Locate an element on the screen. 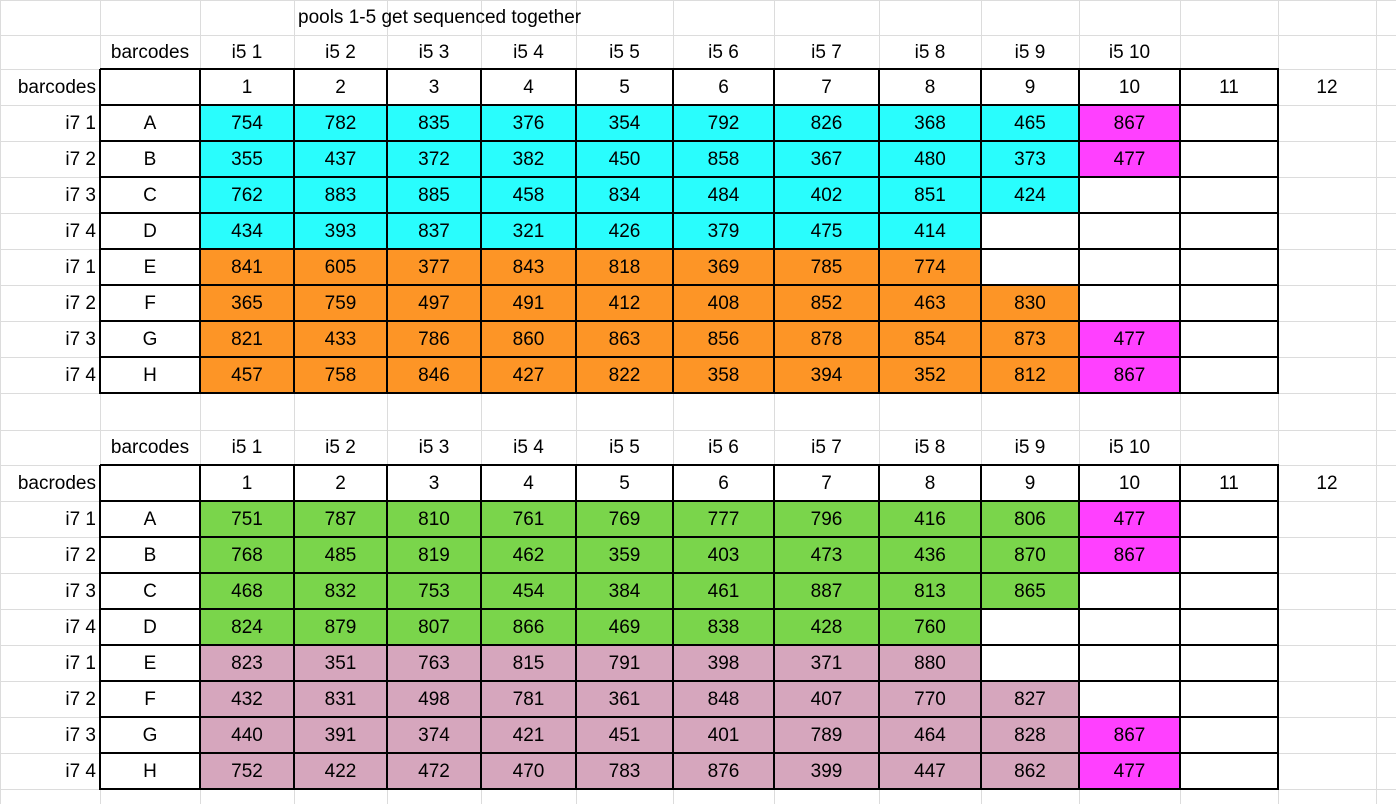  well-cell: 862 is located at coordinates (1030, 771).